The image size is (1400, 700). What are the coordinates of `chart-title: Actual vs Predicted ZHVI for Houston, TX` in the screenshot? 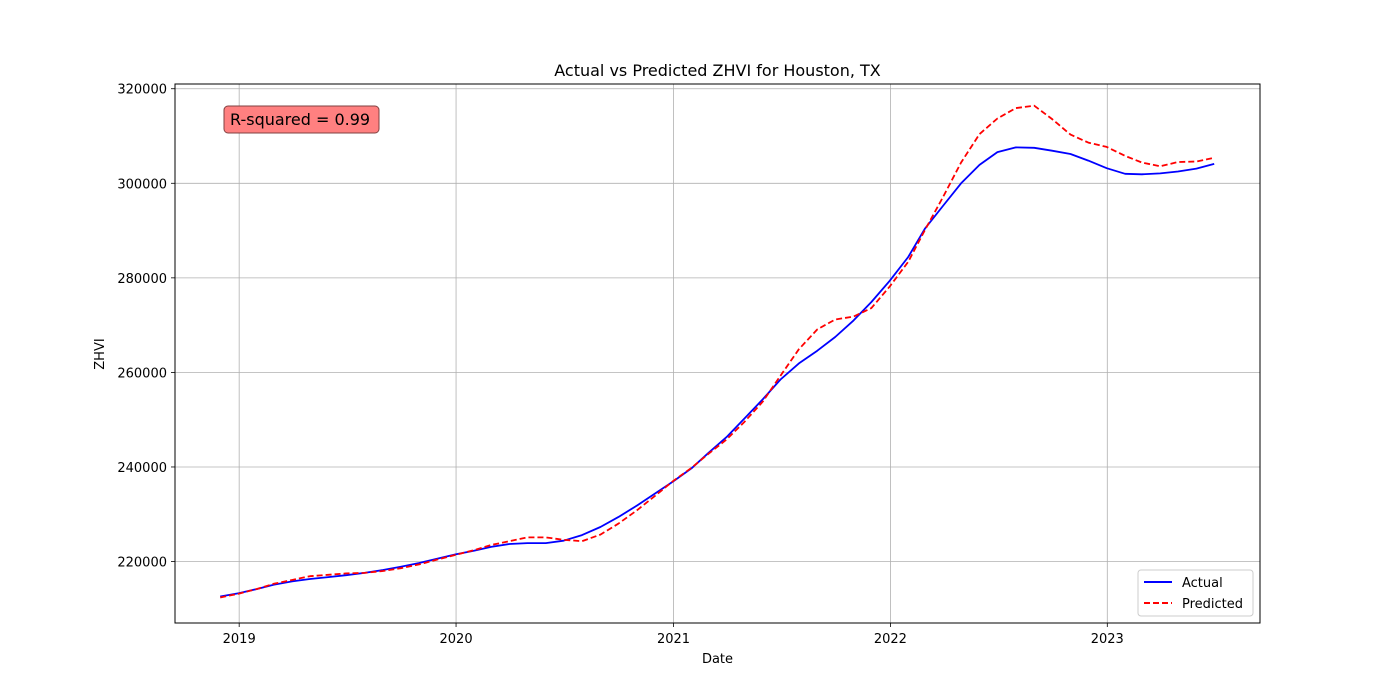 It's located at (717, 70).